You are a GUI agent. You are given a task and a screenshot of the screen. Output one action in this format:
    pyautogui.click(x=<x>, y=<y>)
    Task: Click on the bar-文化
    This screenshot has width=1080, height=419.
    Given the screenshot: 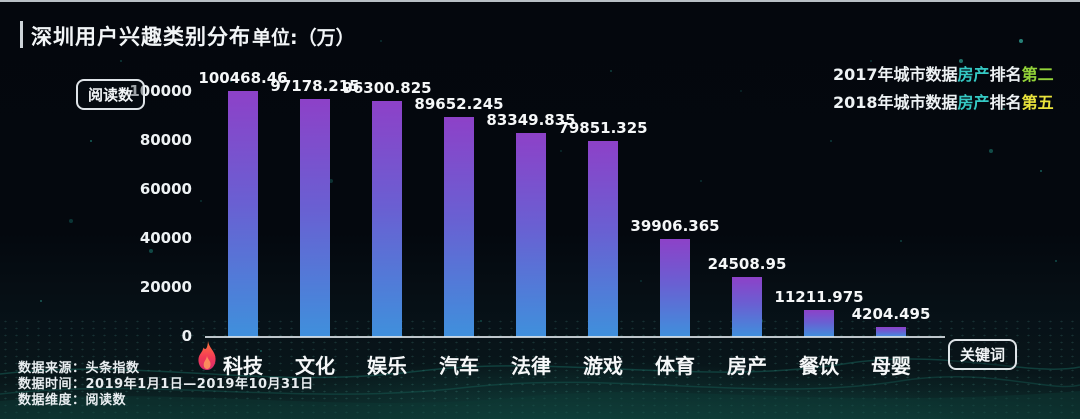 What is the action you would take?
    pyautogui.click(x=315, y=218)
    